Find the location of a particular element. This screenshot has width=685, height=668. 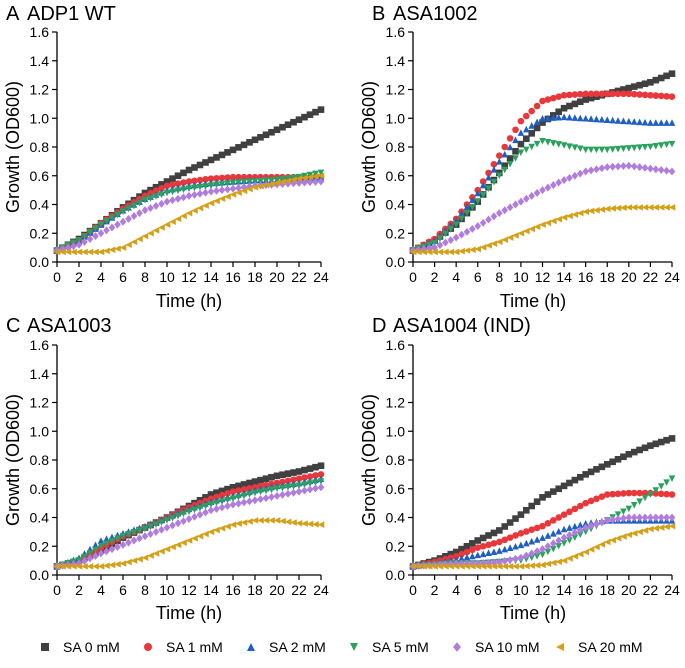

panel-d-title: ASA1004 (IND) is located at coordinates (462, 326).